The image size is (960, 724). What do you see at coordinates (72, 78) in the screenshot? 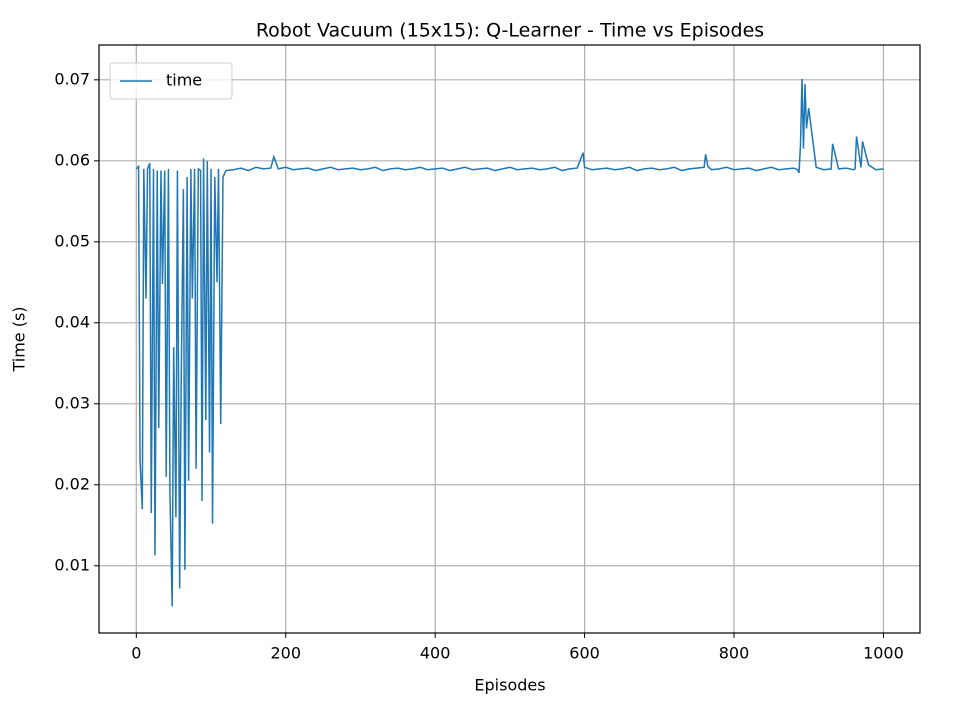
I see `y-tick-label: 0.07` at bounding box center [72, 78].